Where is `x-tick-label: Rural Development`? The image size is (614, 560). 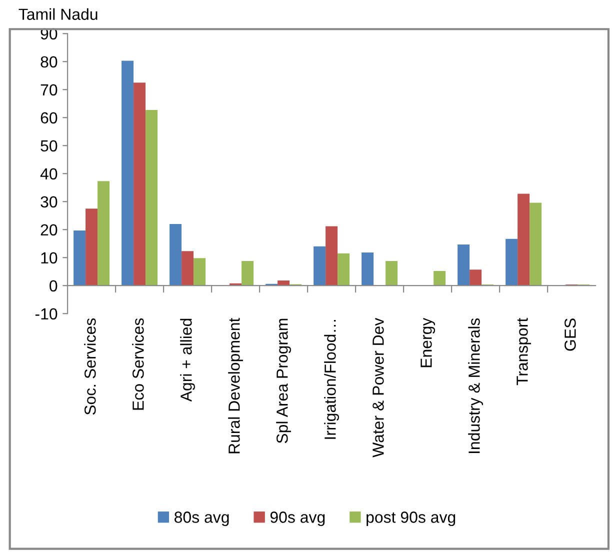 x-tick-label: Rural Development is located at coordinates (235, 386).